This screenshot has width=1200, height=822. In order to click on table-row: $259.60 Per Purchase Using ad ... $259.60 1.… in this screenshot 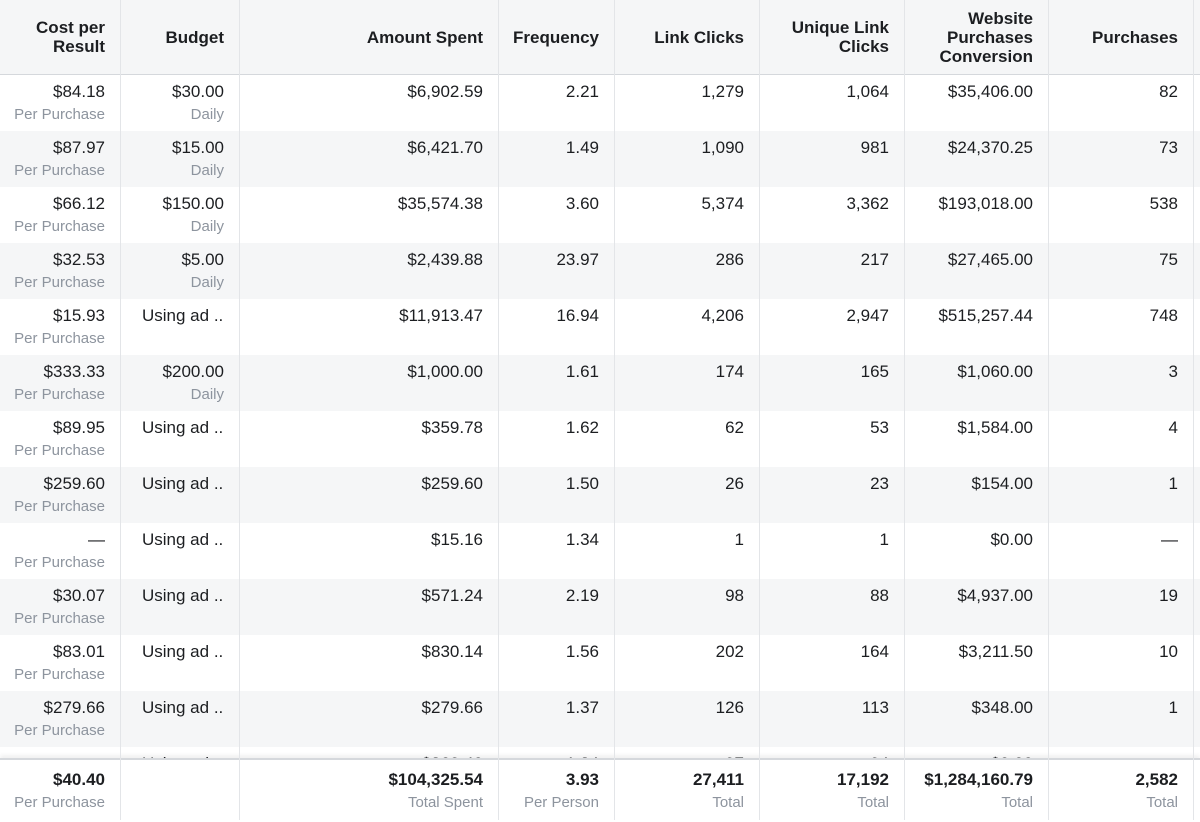, I will do `click(600, 495)`.